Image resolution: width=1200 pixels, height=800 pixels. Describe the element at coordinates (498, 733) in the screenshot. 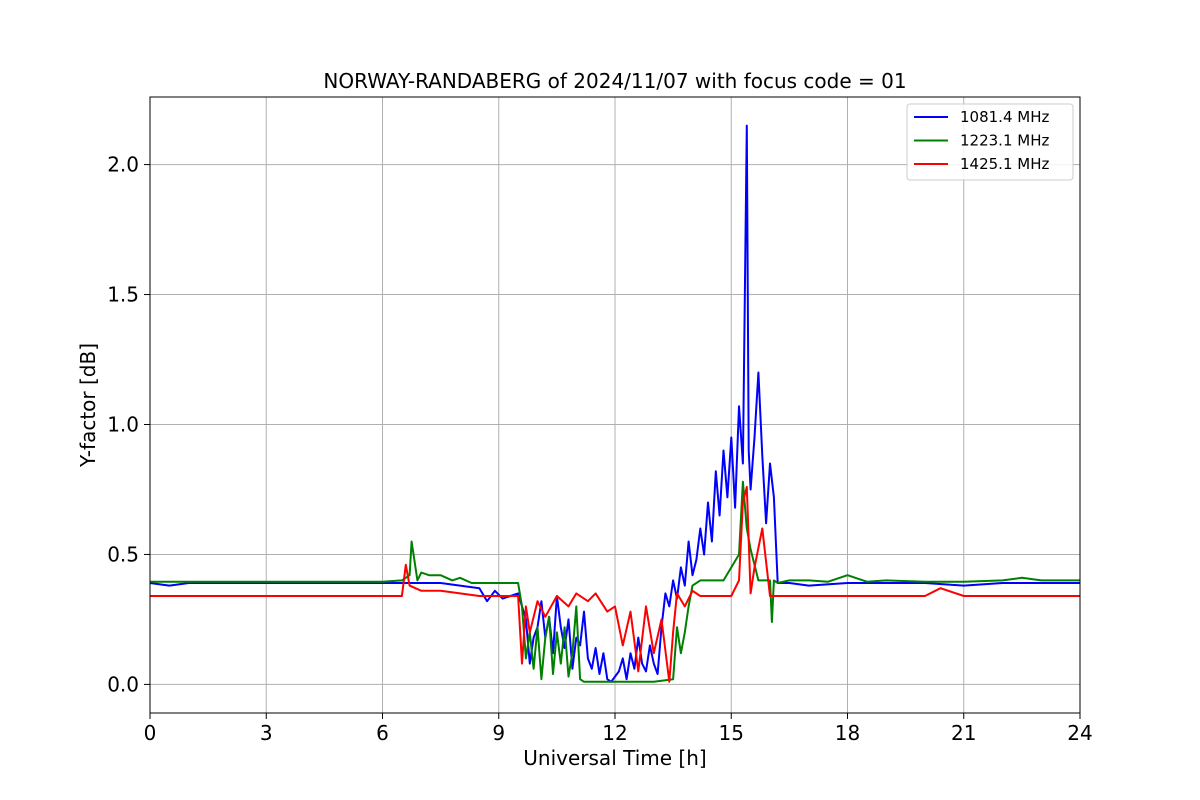

I see `x-tick-label: 9` at that location.